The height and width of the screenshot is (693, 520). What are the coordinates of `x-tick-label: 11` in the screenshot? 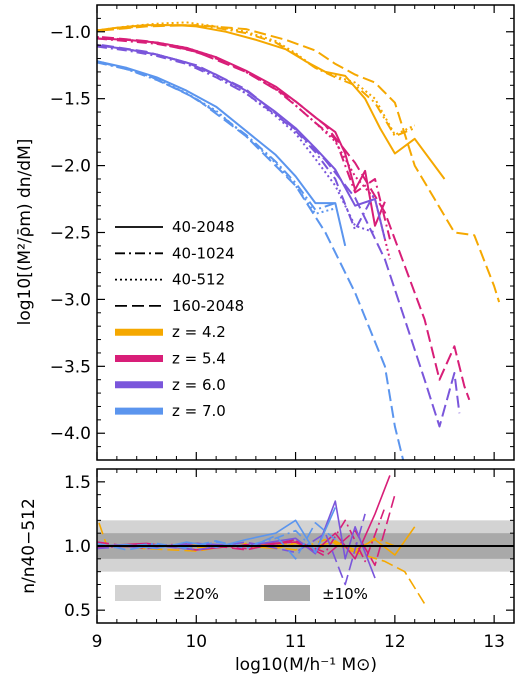 It's located at (296, 642).